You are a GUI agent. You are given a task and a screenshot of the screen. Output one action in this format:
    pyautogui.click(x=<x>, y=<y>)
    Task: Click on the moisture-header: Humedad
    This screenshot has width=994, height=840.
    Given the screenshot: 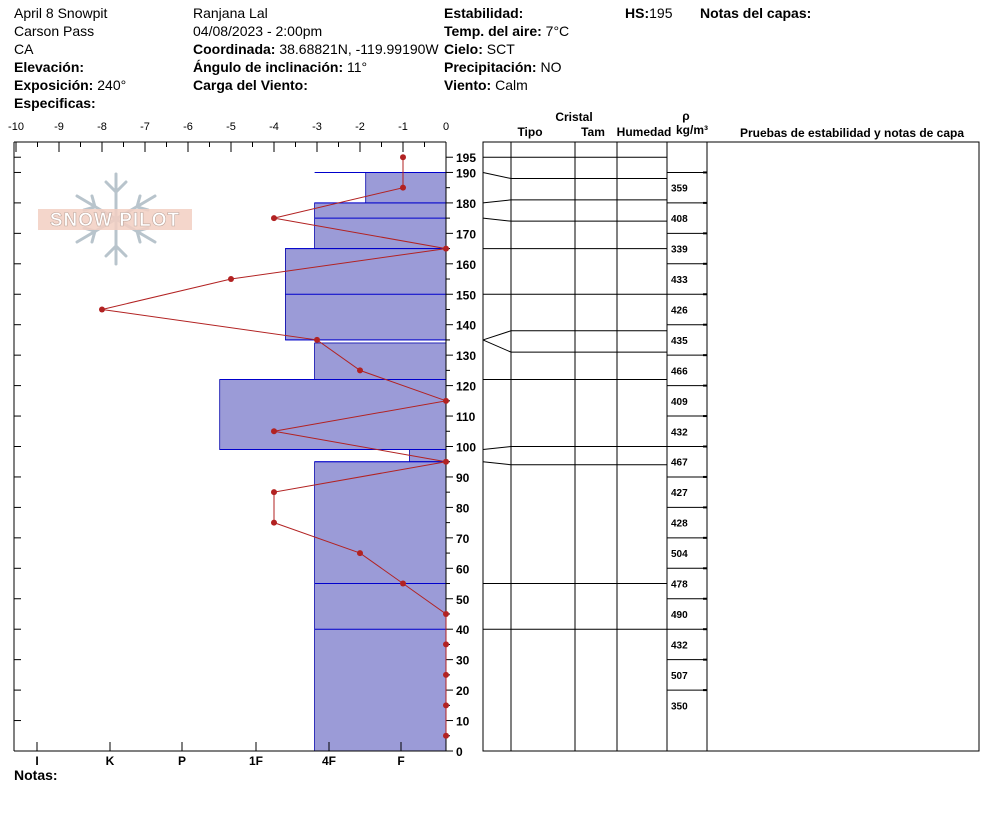 What is the action you would take?
    pyautogui.click(x=644, y=132)
    